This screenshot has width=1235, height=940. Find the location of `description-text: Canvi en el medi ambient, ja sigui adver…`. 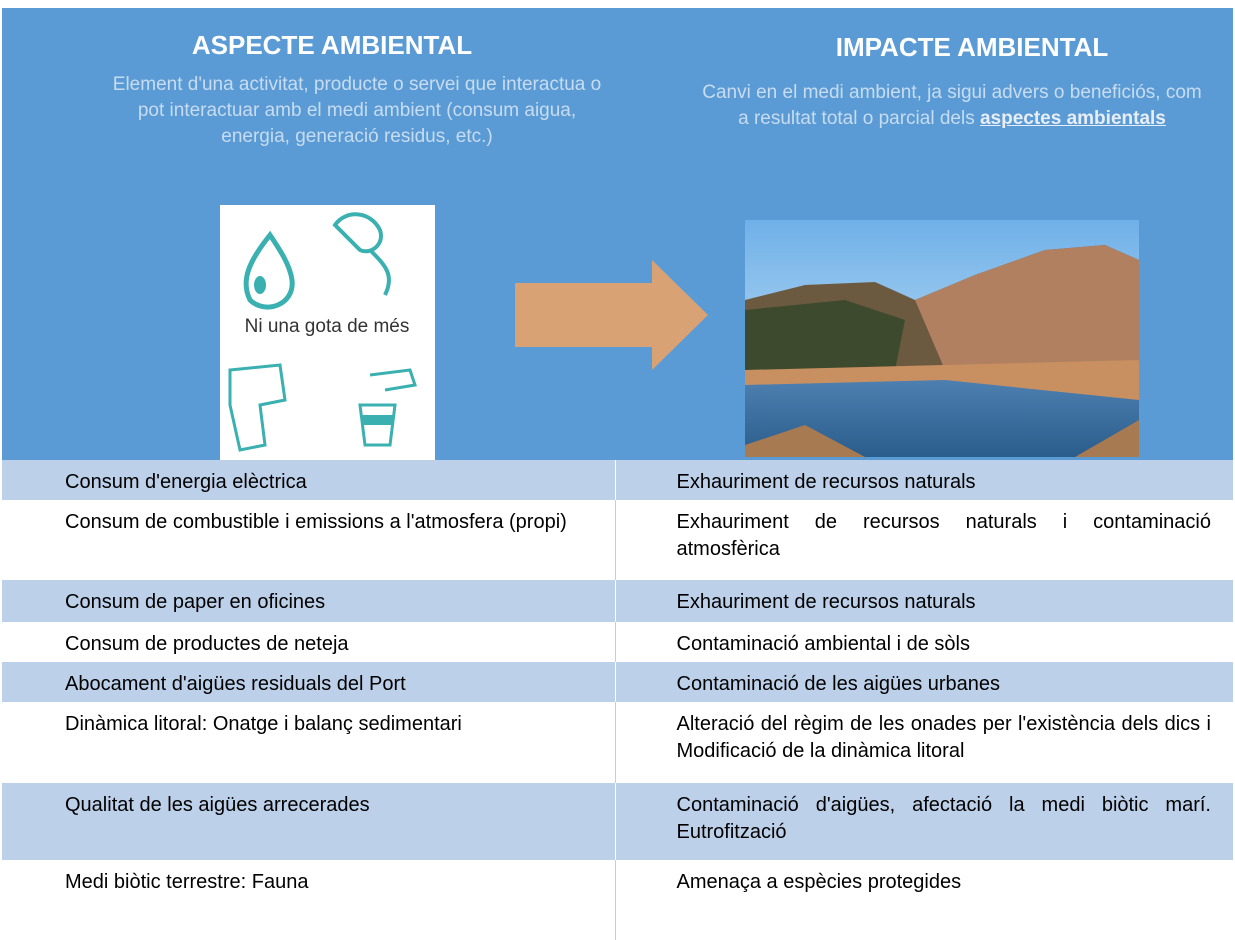

description-text: Canvi en el medi ambient, ja sigui adver… is located at coordinates (952, 105).